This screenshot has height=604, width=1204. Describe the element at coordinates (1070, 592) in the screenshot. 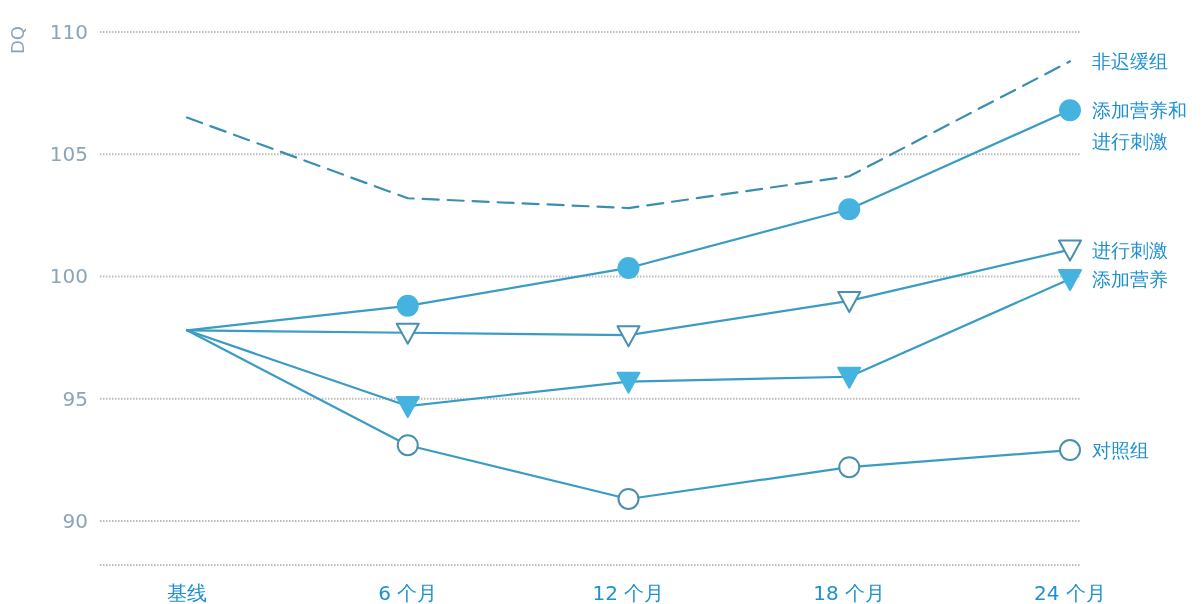

I see `x-tick-label: 24 个月` at that location.